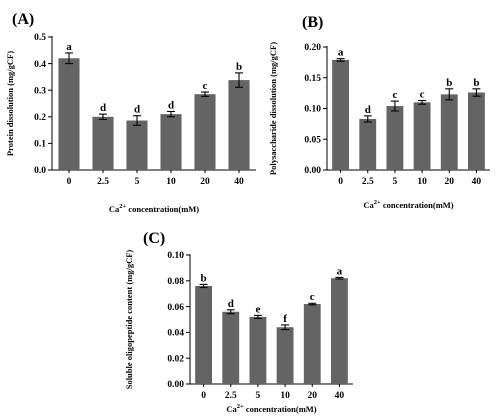 This screenshot has width=500, height=420. Describe the element at coordinates (40, 38) in the screenshot. I see `y-tick-label: 0.5` at that location.